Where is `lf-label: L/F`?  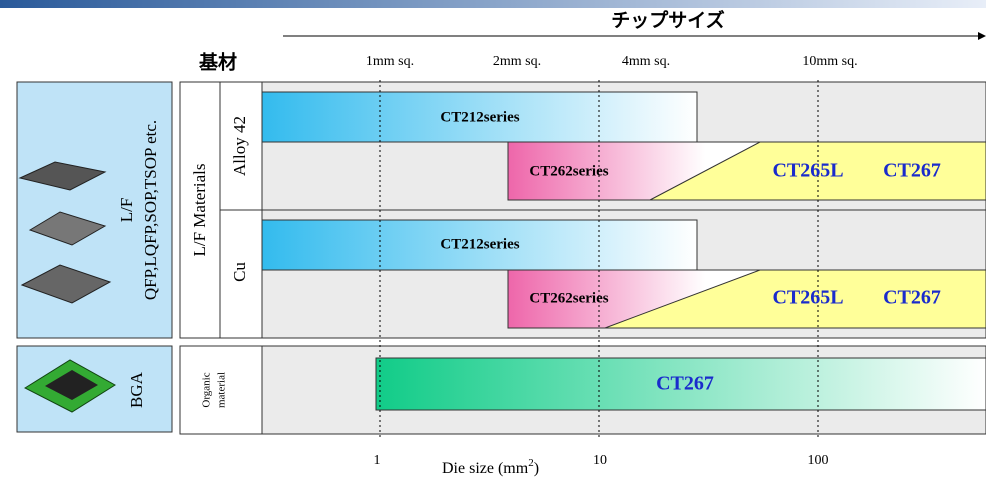
lf-label: L/F is located at coordinates (126, 210).